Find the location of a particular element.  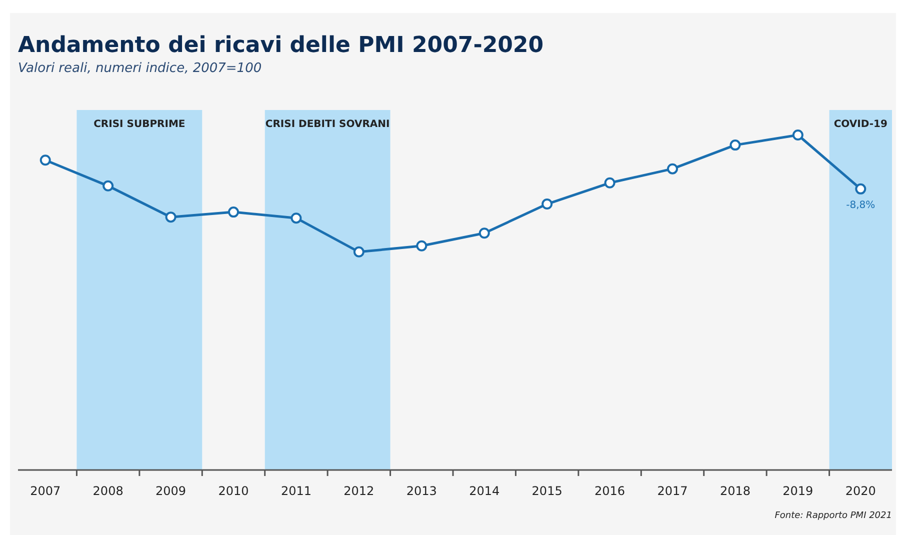

x-tick-label: 2017 is located at coordinates (672, 491).